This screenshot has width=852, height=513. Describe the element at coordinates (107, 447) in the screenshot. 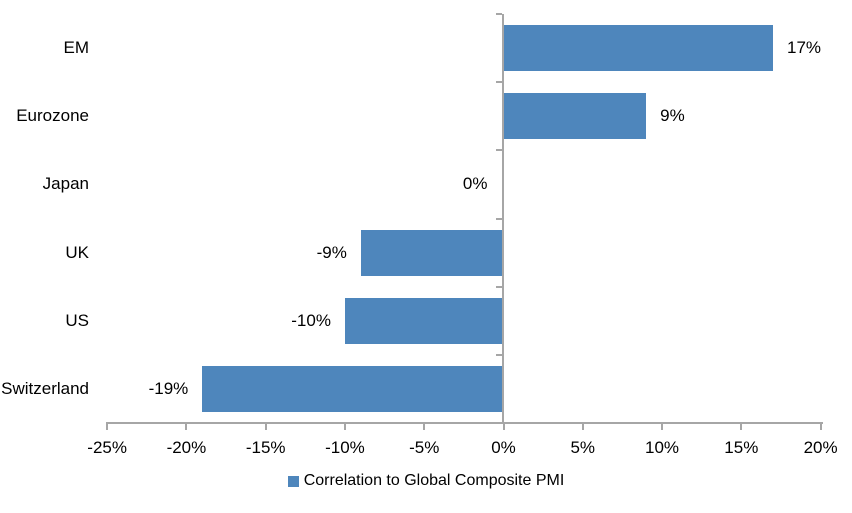

I see `x-tick-label: -25%` at that location.